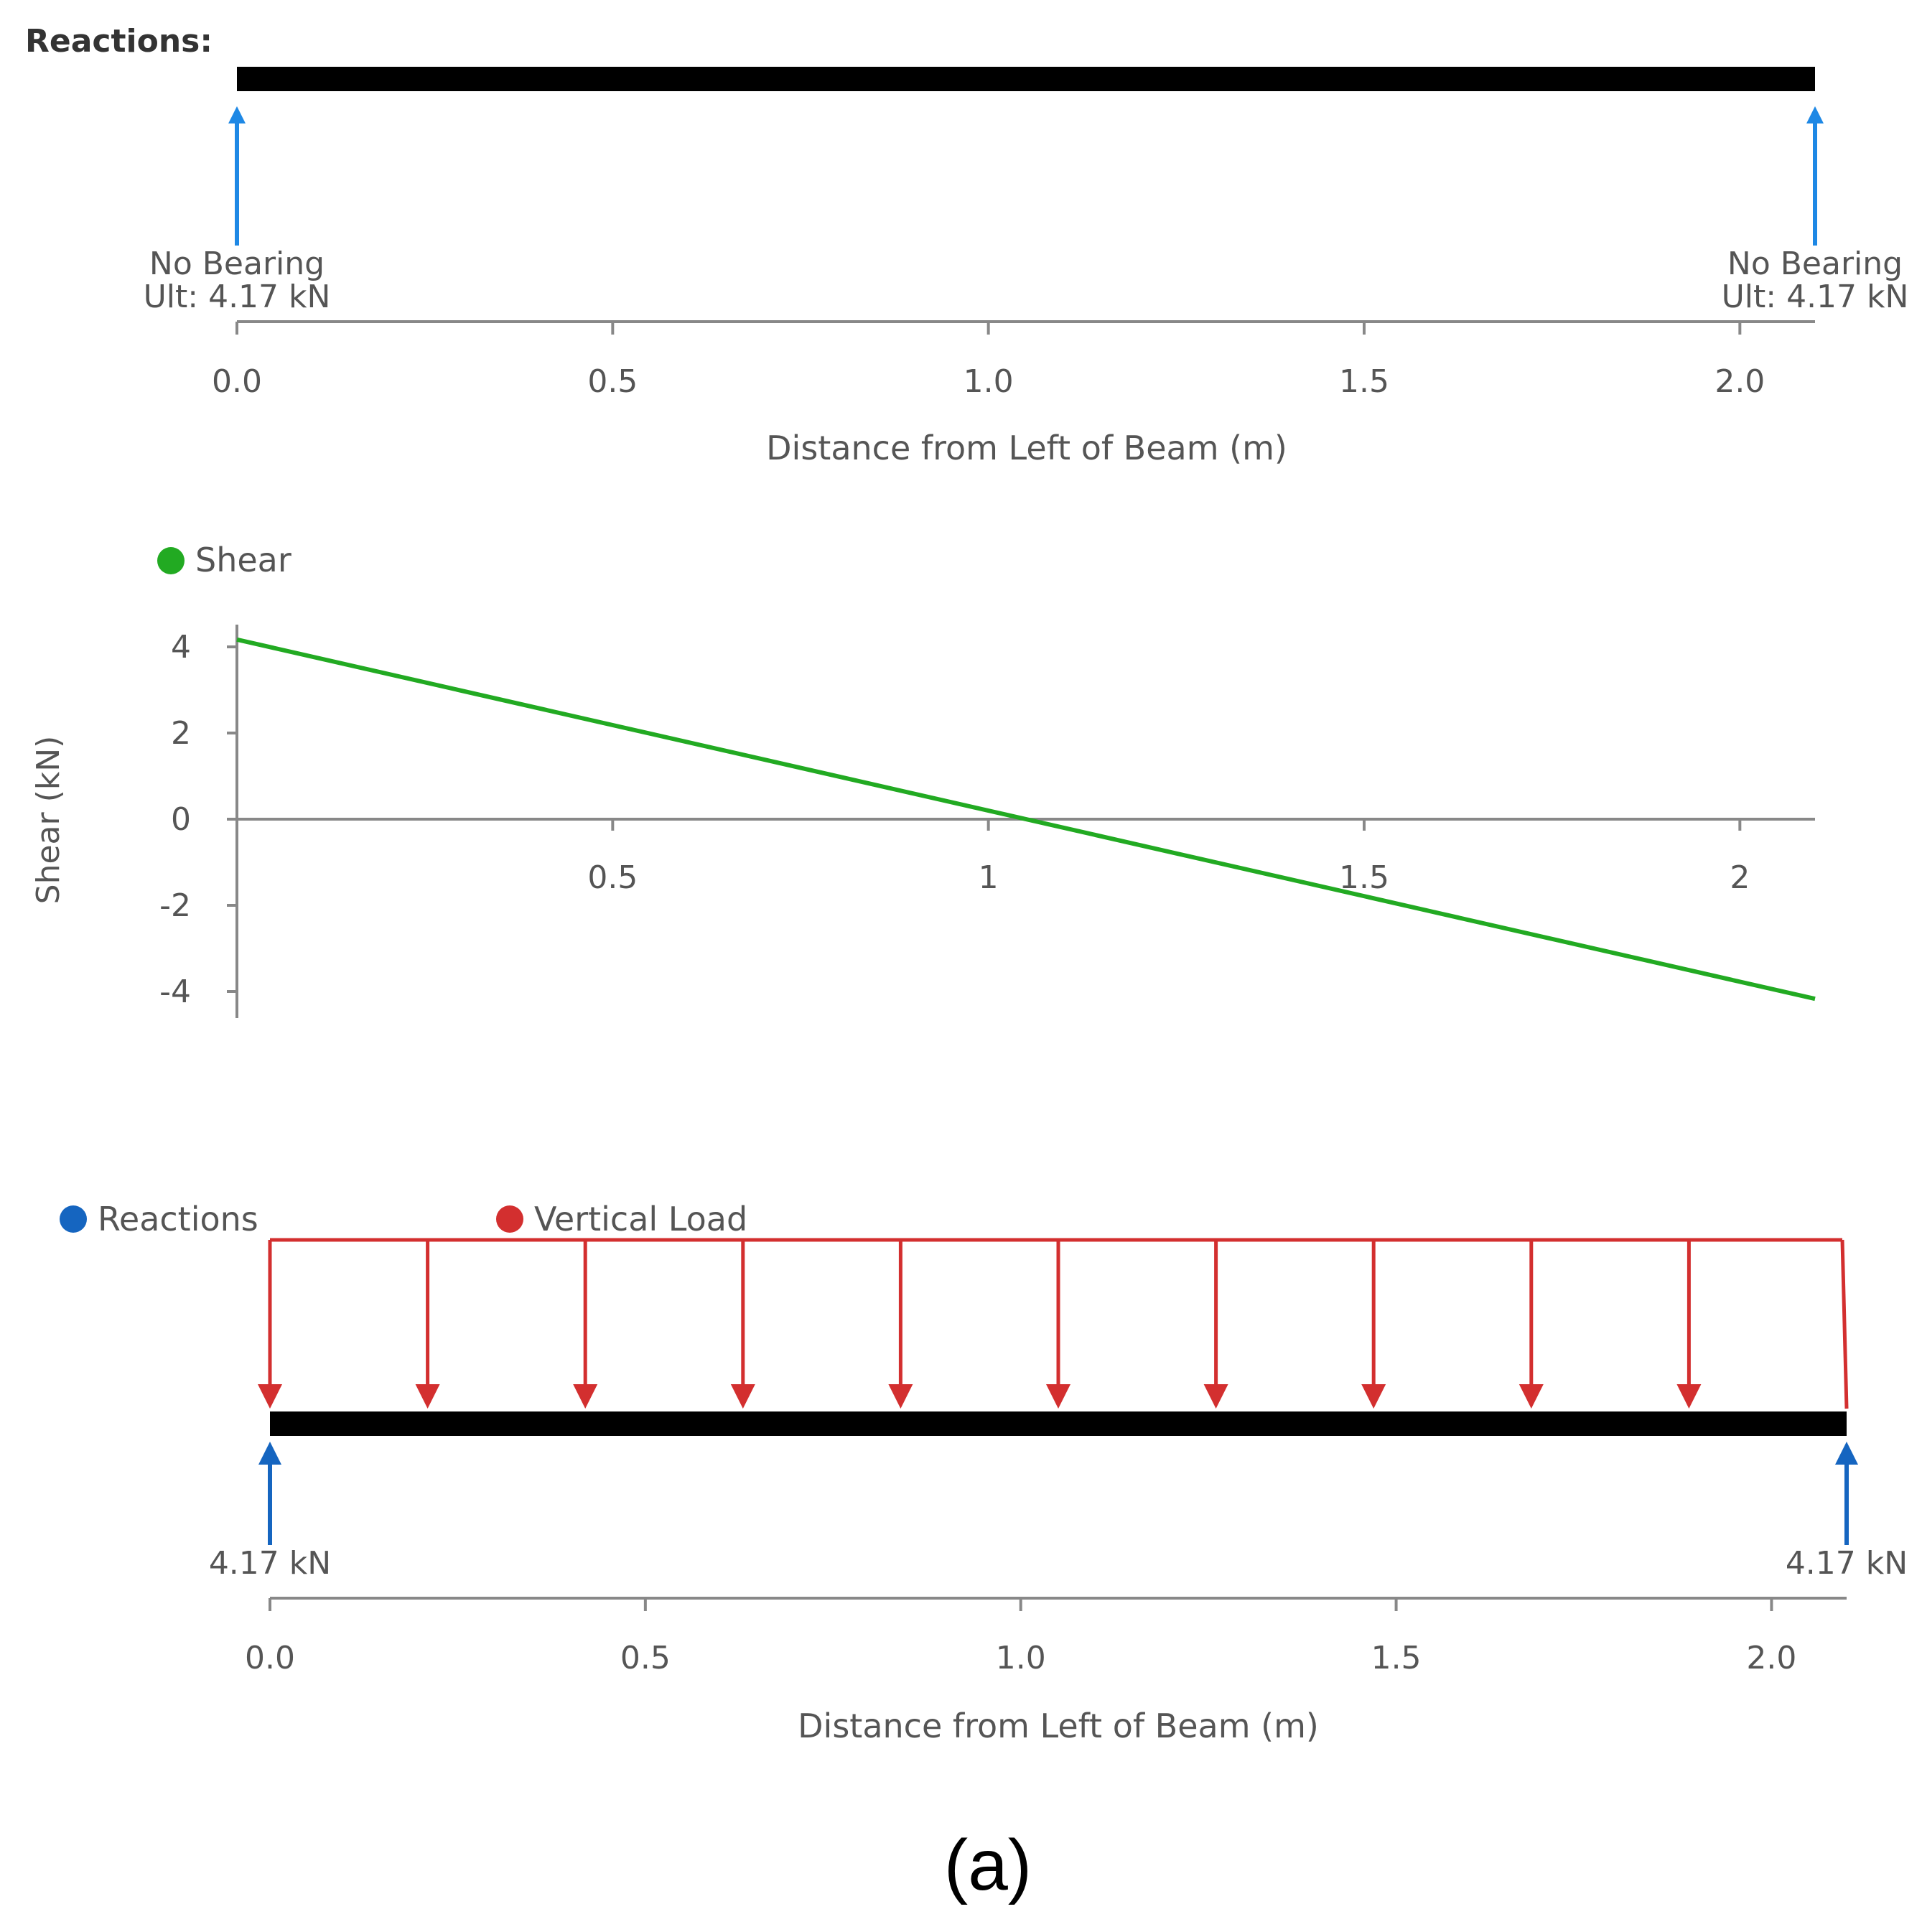 The width and height of the screenshot is (1922, 1932). What do you see at coordinates (269, 1453) in the screenshot?
I see `reaction-arrowhead-left` at bounding box center [269, 1453].